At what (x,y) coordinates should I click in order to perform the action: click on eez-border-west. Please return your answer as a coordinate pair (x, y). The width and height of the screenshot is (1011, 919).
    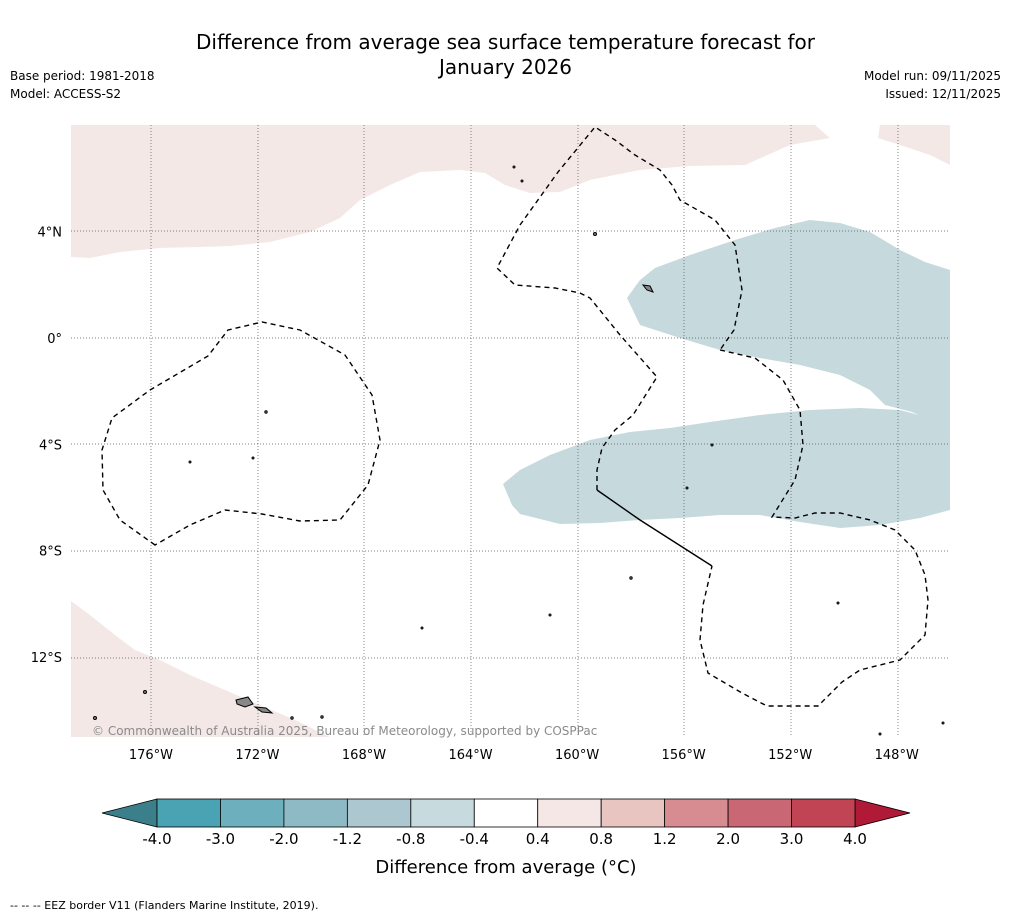
    Looking at the image, I should click on (241, 433).